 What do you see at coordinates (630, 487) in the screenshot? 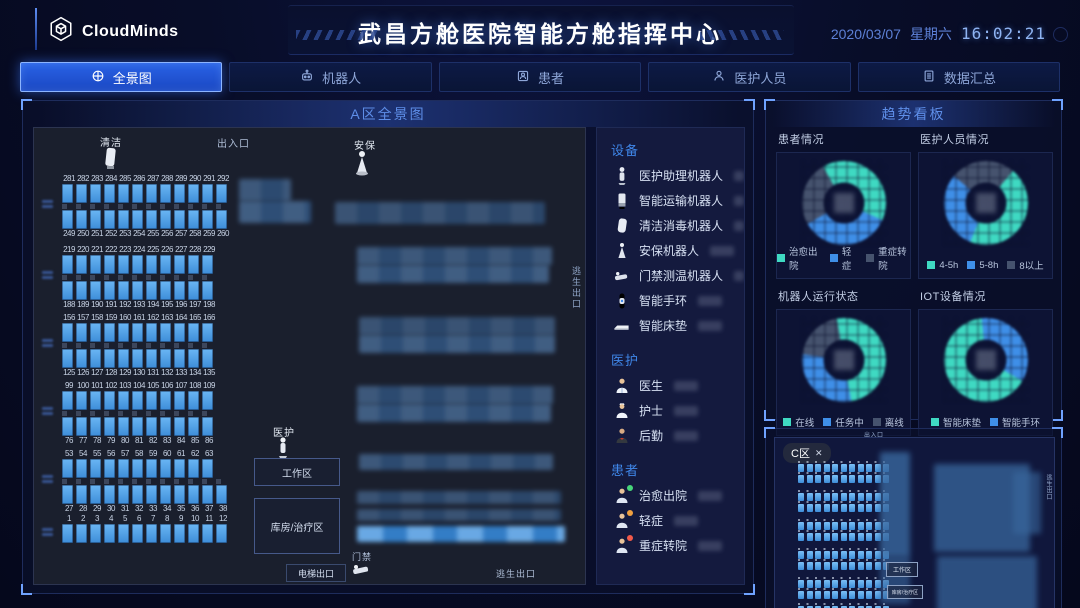
I see `status-badge` at bounding box center [630, 487].